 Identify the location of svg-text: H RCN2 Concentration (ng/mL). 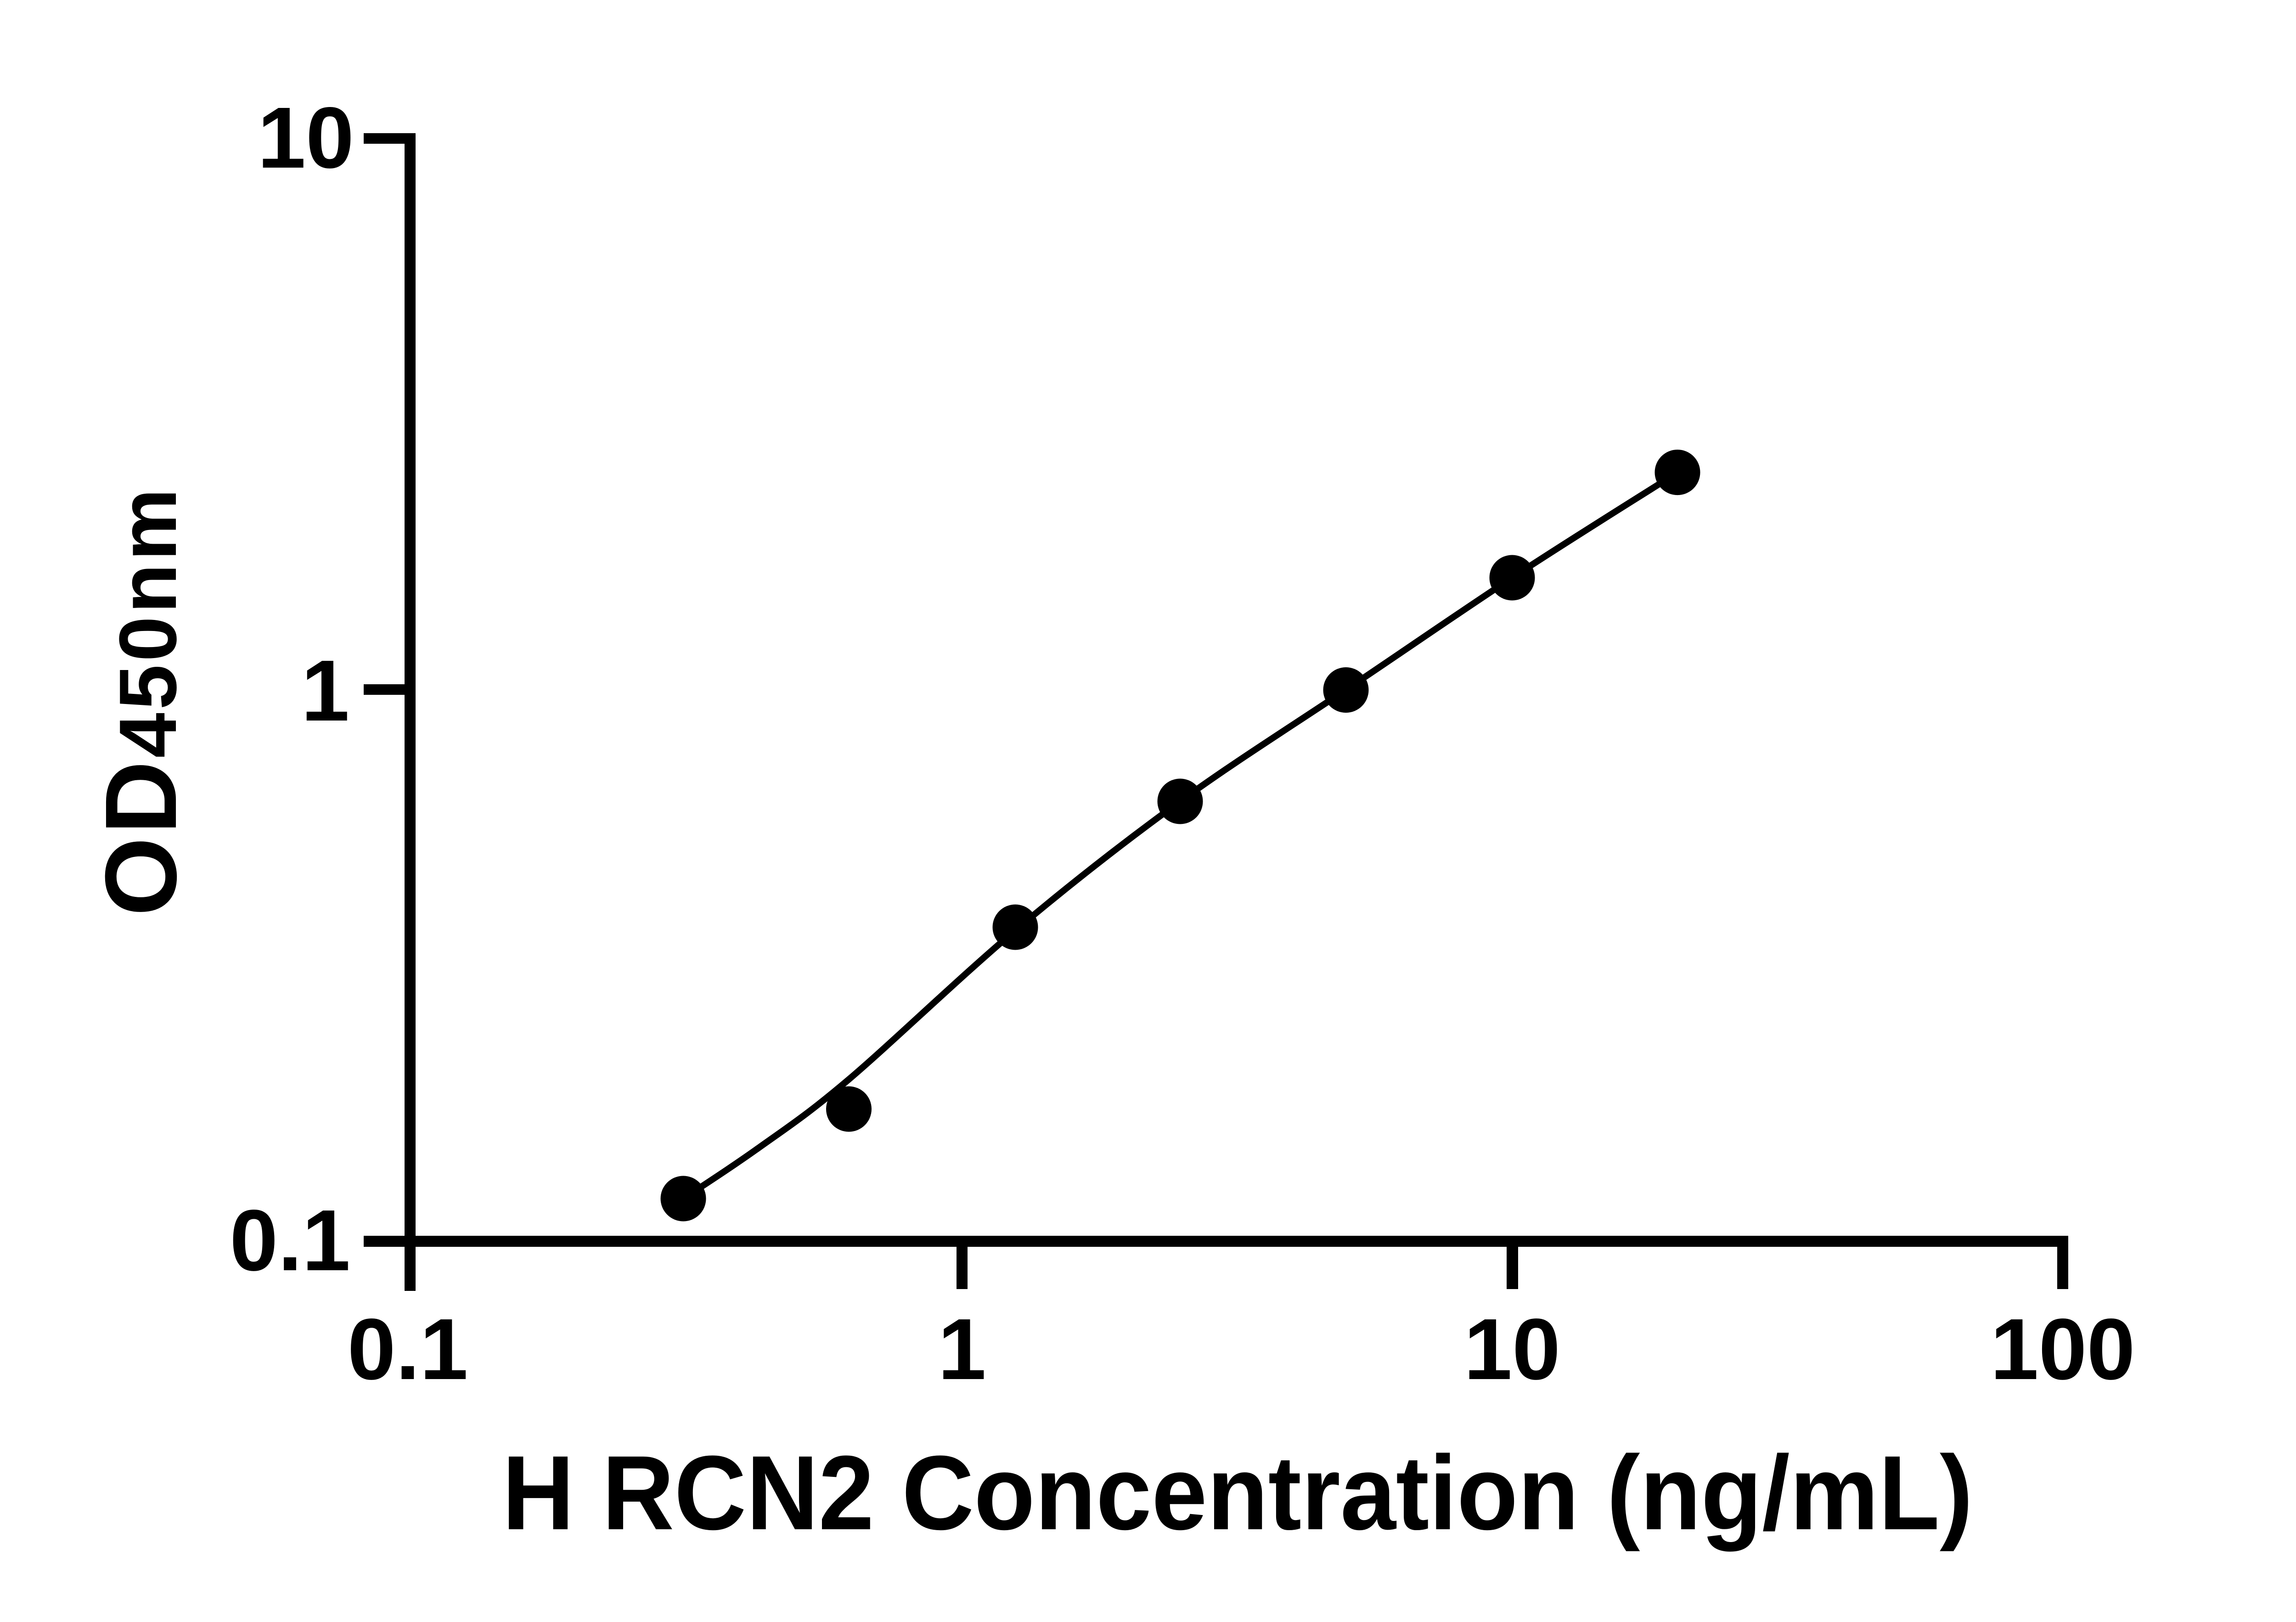
(1237, 1493).